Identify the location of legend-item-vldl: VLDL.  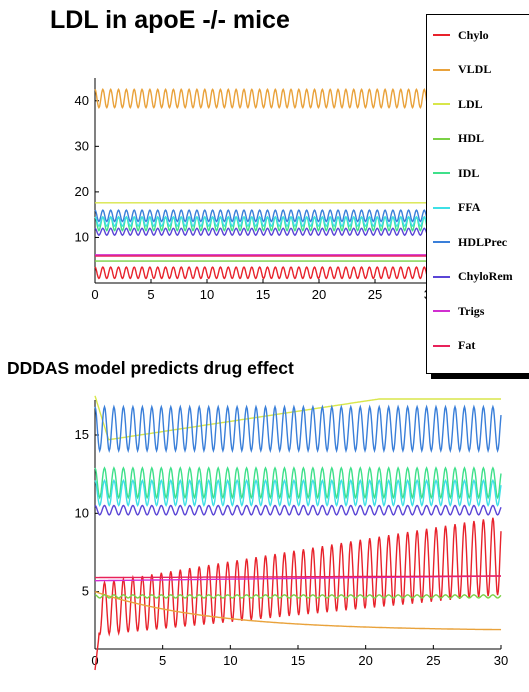
(462, 70).